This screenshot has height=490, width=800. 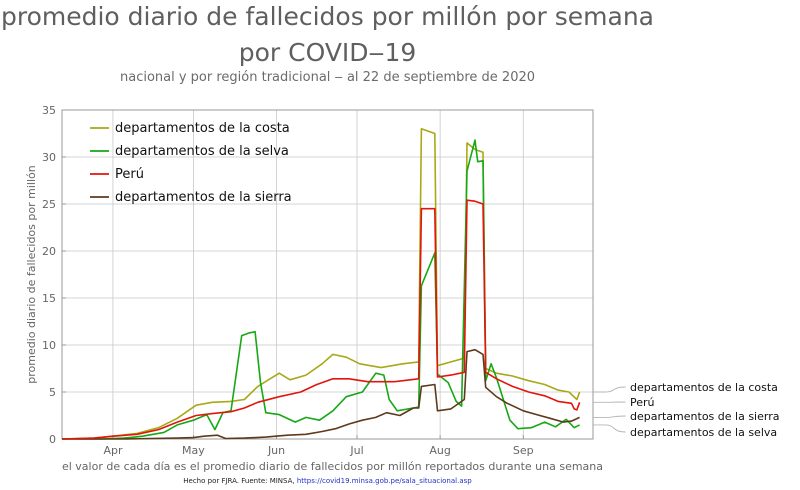 What do you see at coordinates (52, 439) in the screenshot?
I see `y-tick-label: 0` at bounding box center [52, 439].